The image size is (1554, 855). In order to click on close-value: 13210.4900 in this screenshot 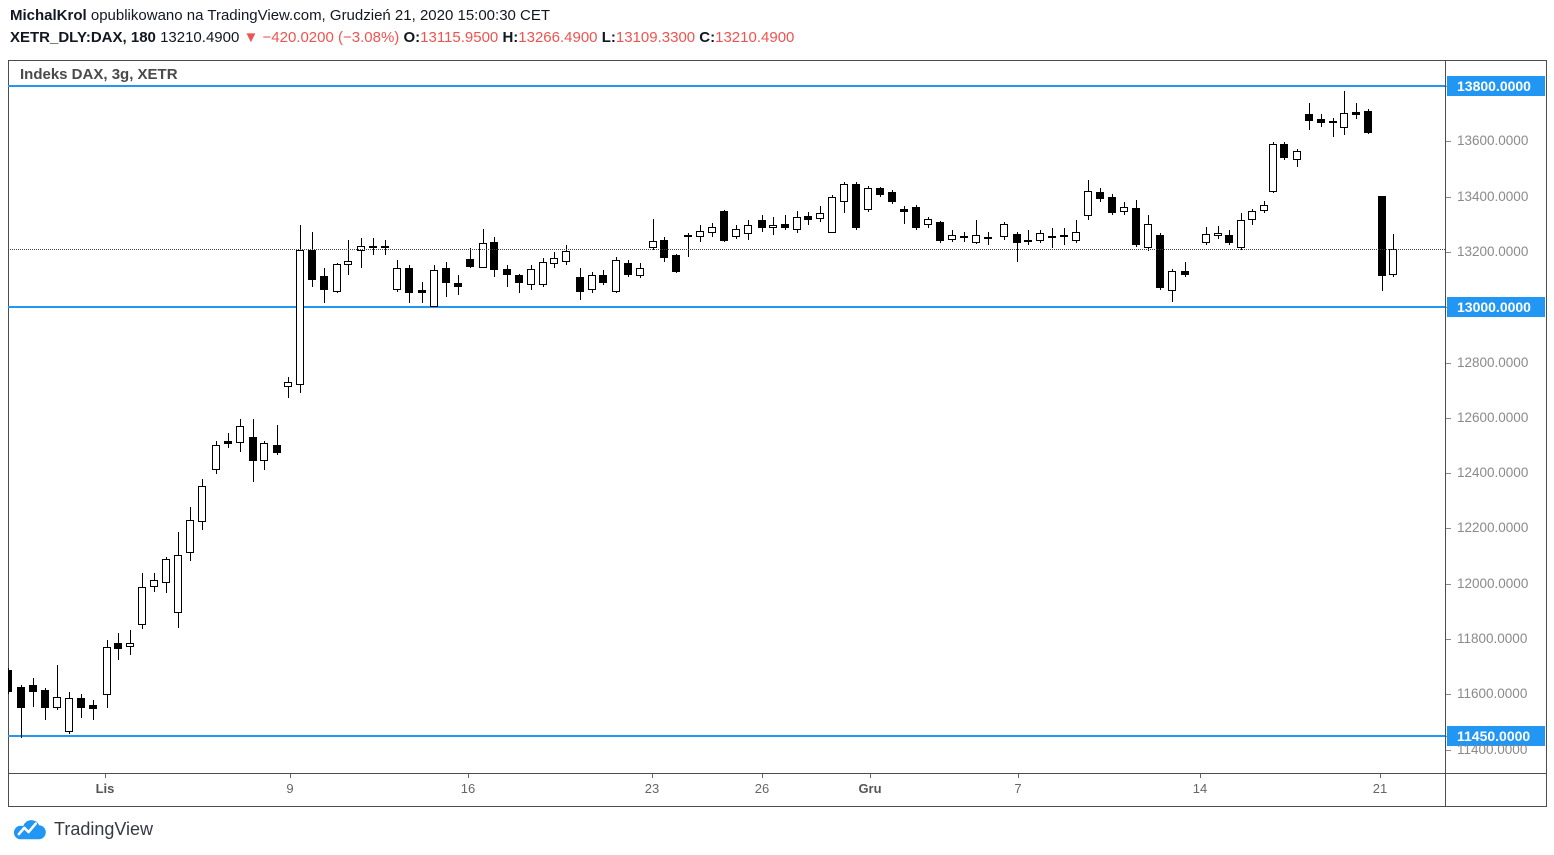, I will do `click(755, 37)`.